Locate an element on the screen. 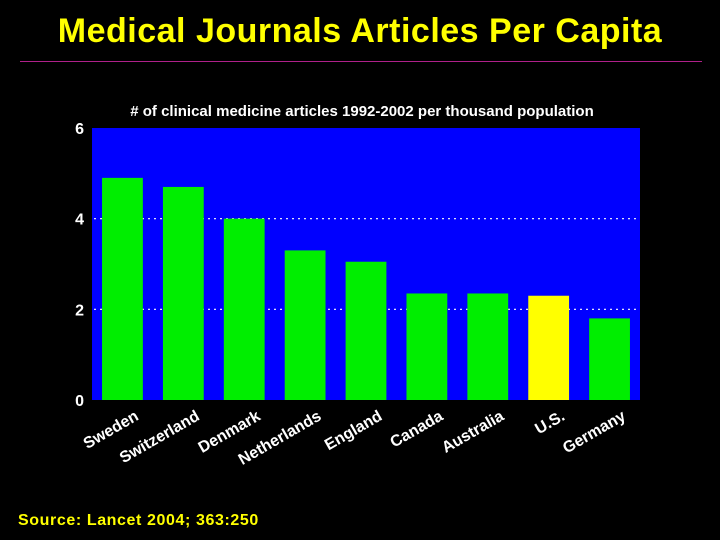  y-tick-label: 4 is located at coordinates (79, 220).